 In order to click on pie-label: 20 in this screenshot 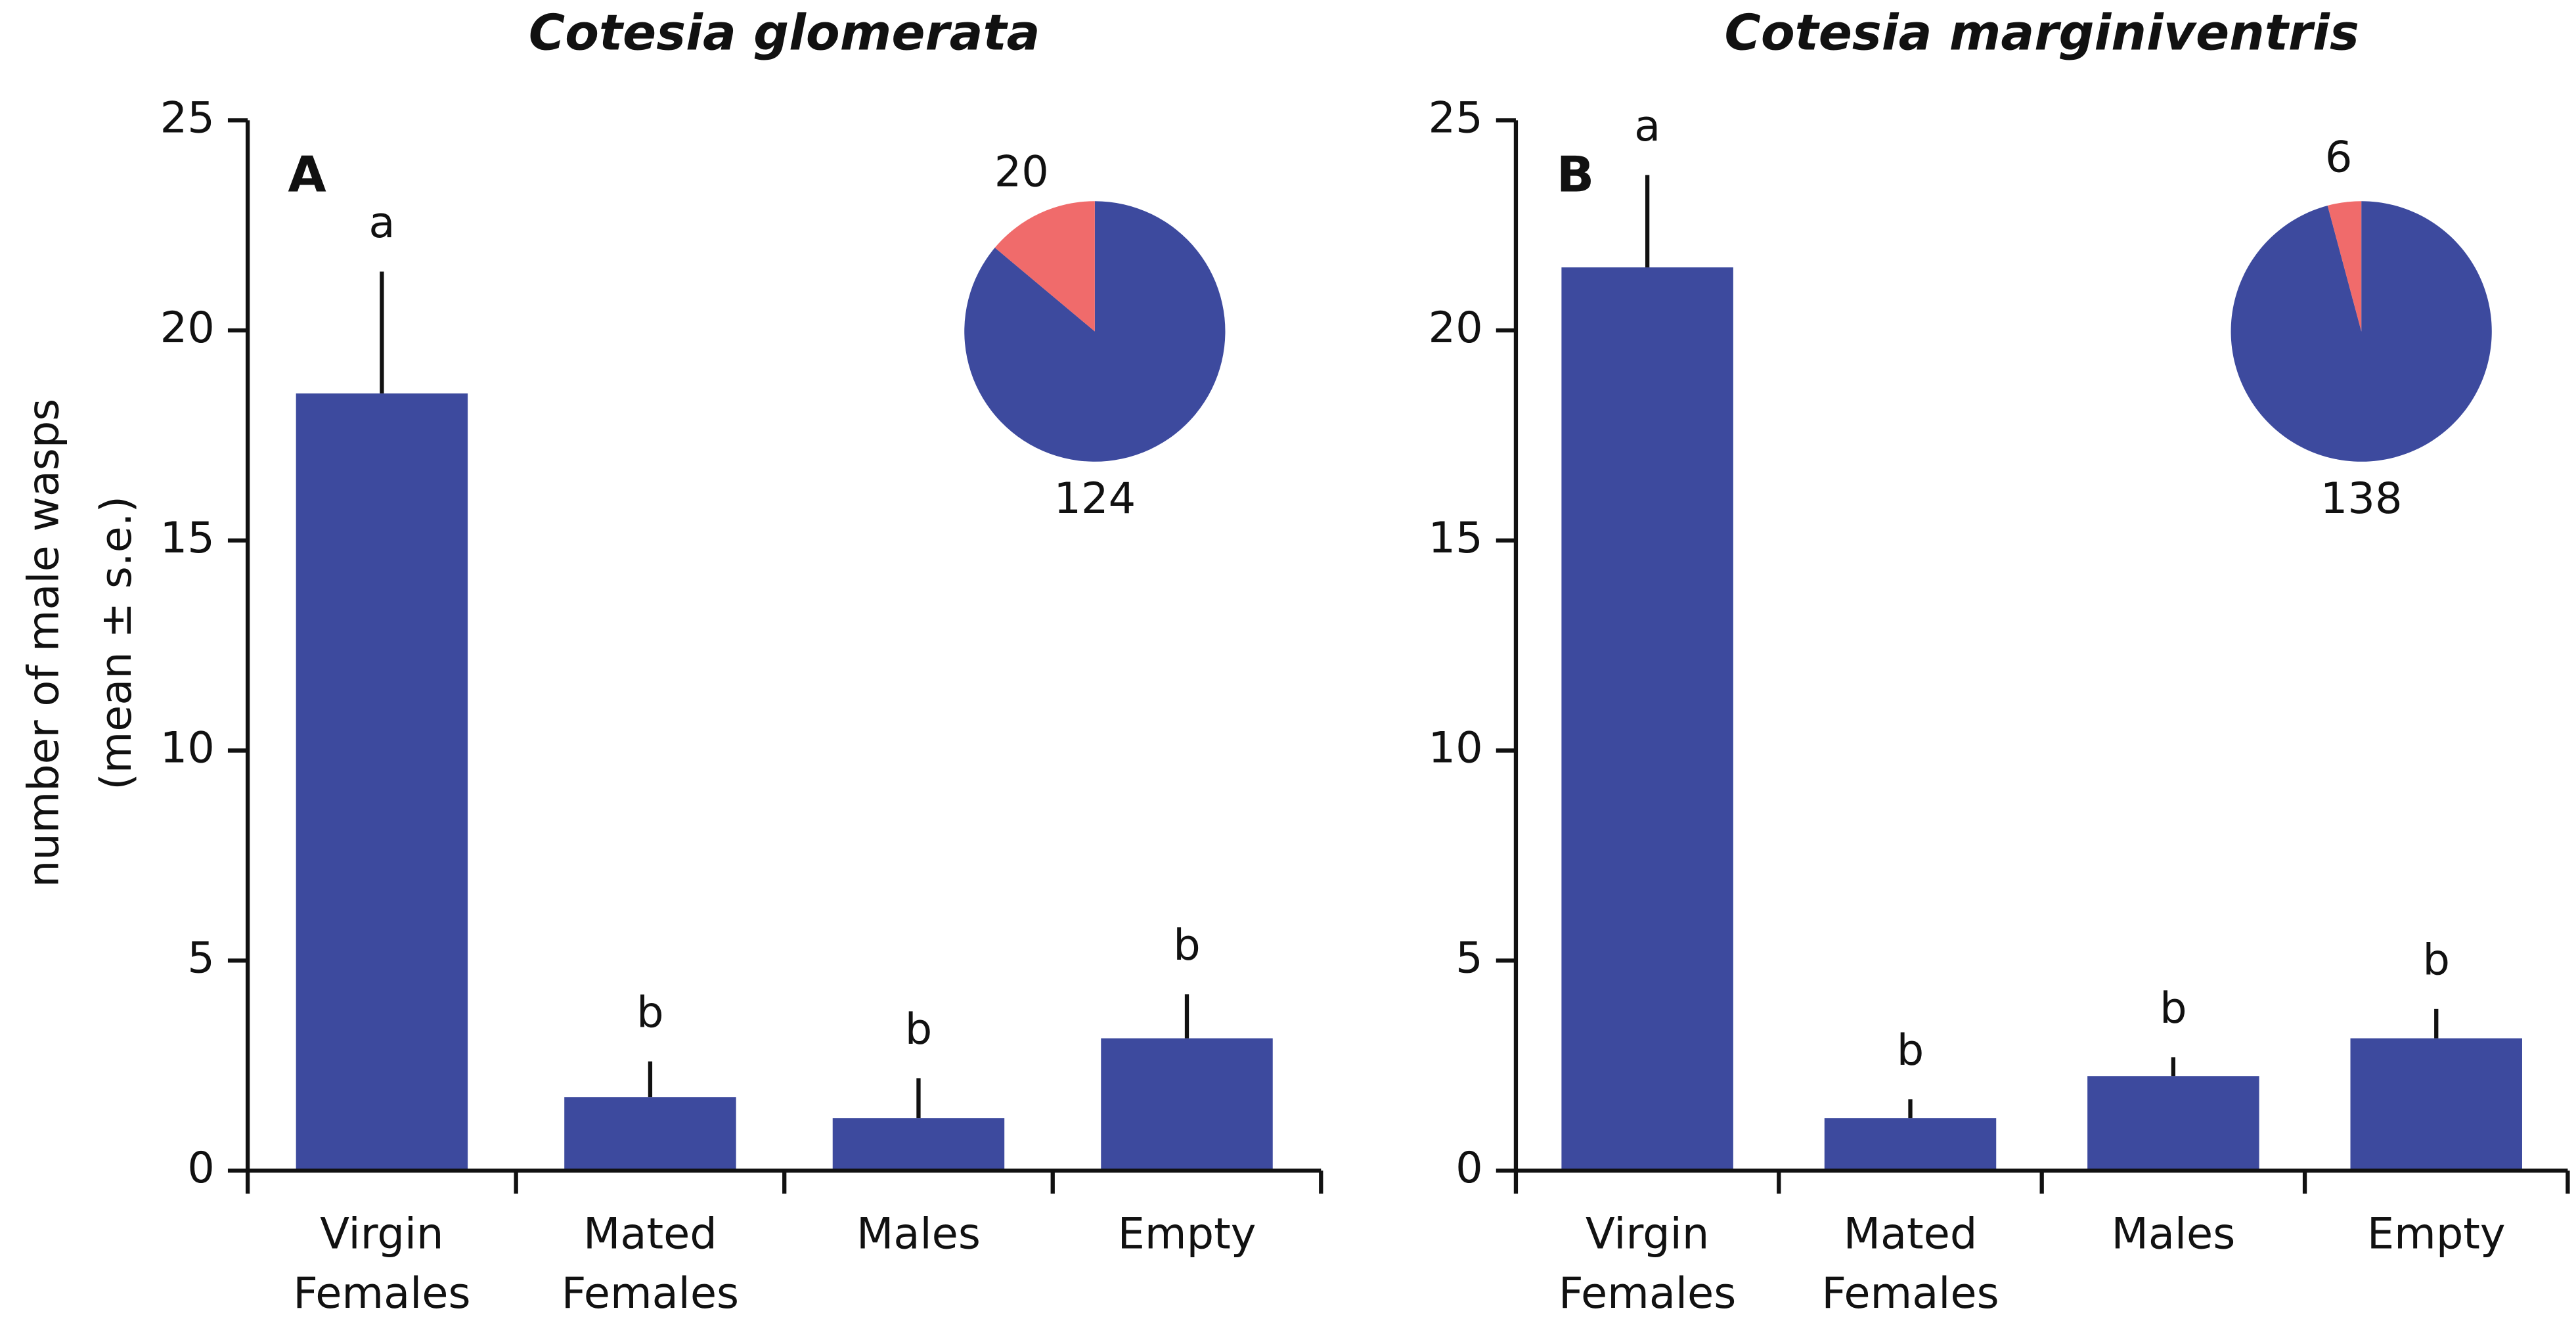, I will do `click(1021, 172)`.